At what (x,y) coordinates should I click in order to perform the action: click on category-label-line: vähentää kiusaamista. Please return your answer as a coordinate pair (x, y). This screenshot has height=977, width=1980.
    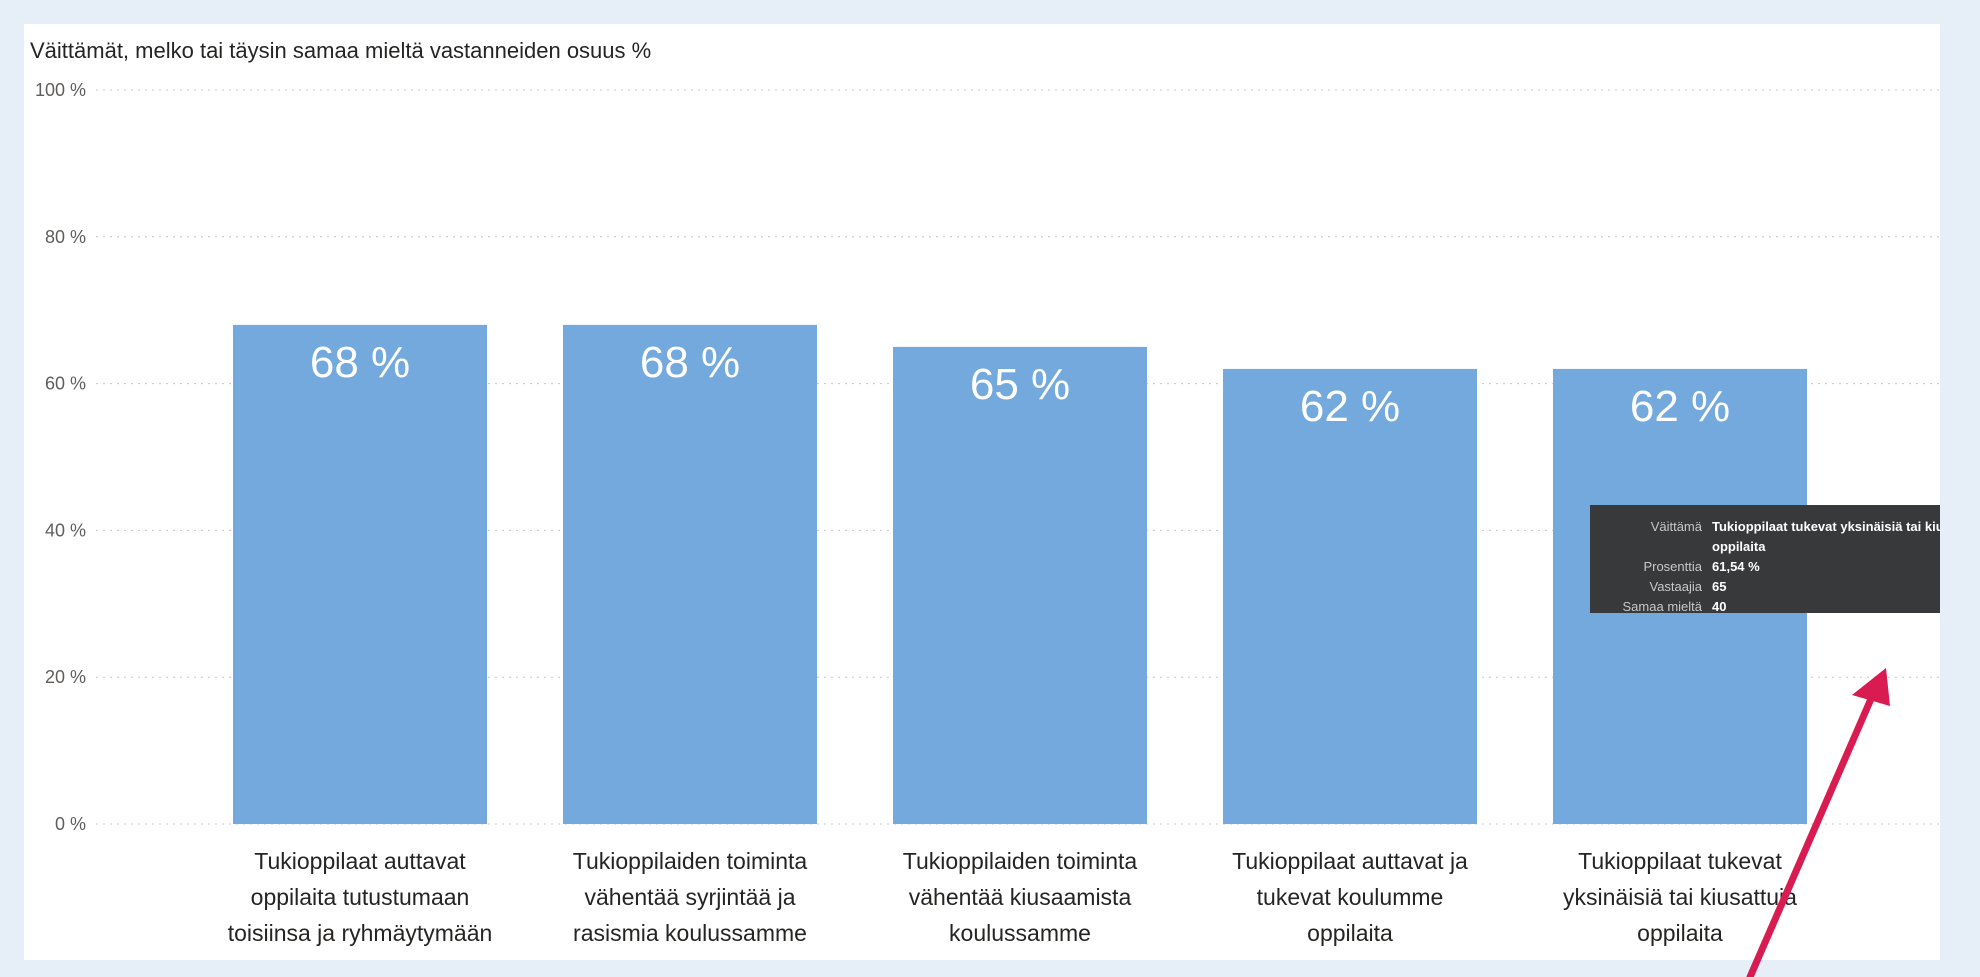
    Looking at the image, I should click on (1020, 897).